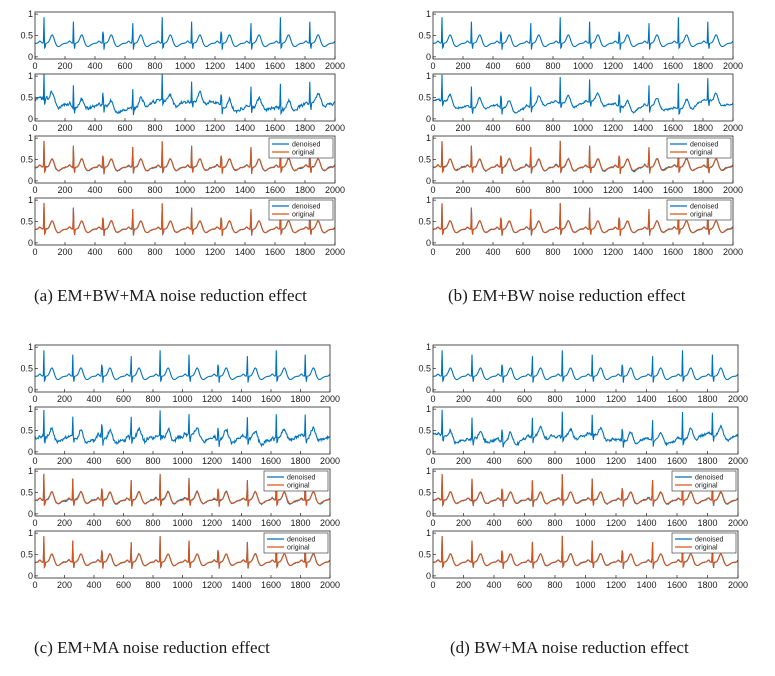  I want to click on legend-label-original: original, so click(298, 486).